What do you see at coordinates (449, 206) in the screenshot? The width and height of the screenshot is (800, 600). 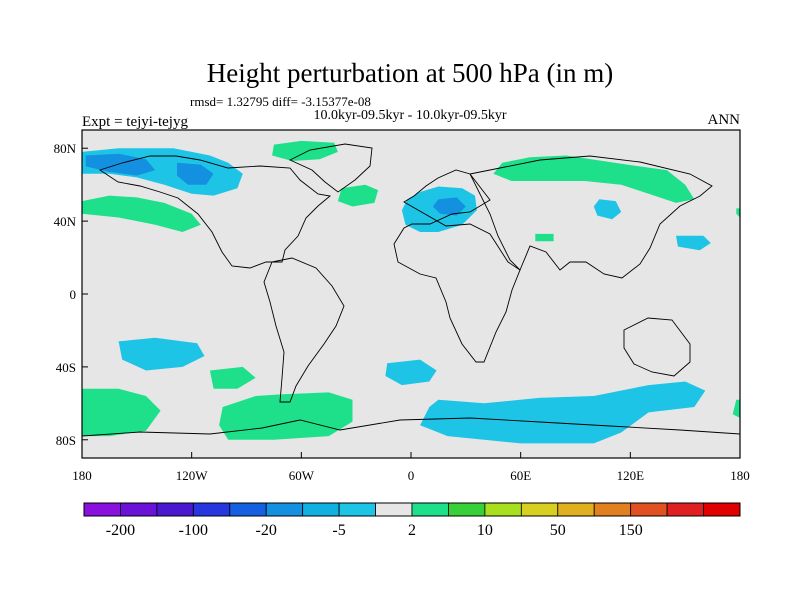 I see `region-europe-low-core` at bounding box center [449, 206].